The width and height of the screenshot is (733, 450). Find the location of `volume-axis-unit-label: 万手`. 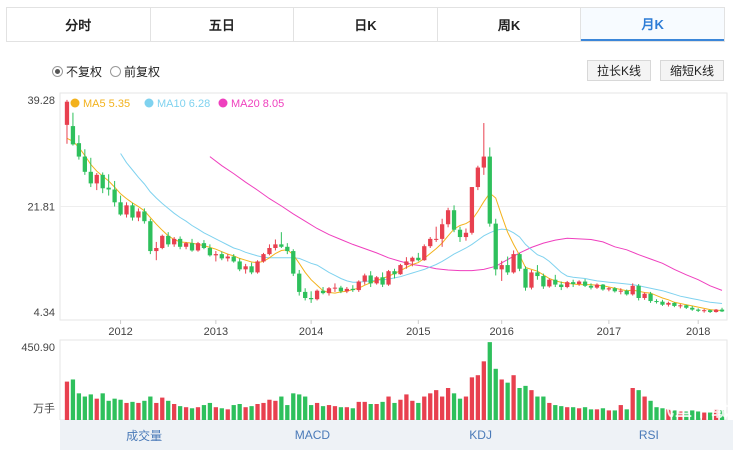

volume-axis-unit-label: 万手 is located at coordinates (44, 408).